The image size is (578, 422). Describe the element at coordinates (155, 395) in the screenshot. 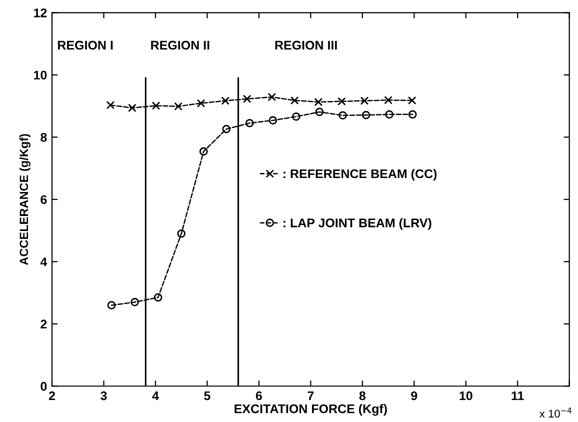

I see `x-tick-label: 4` at that location.